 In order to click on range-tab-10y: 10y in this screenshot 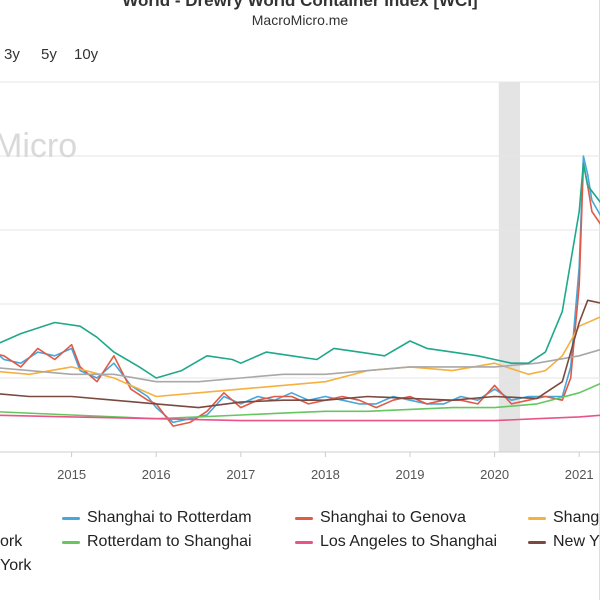, I will do `click(86, 54)`.